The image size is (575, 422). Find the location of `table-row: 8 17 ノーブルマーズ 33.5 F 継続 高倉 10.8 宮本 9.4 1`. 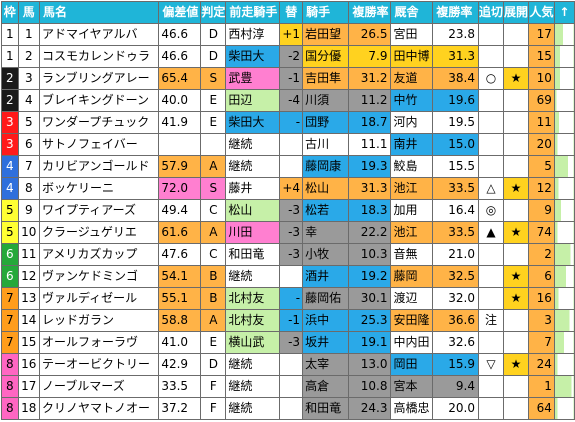

table-row: 8 17 ノーブルマーズ 33.5 F 継続 高倉 10.8 宮本 9.4 1 is located at coordinates (288, 386).